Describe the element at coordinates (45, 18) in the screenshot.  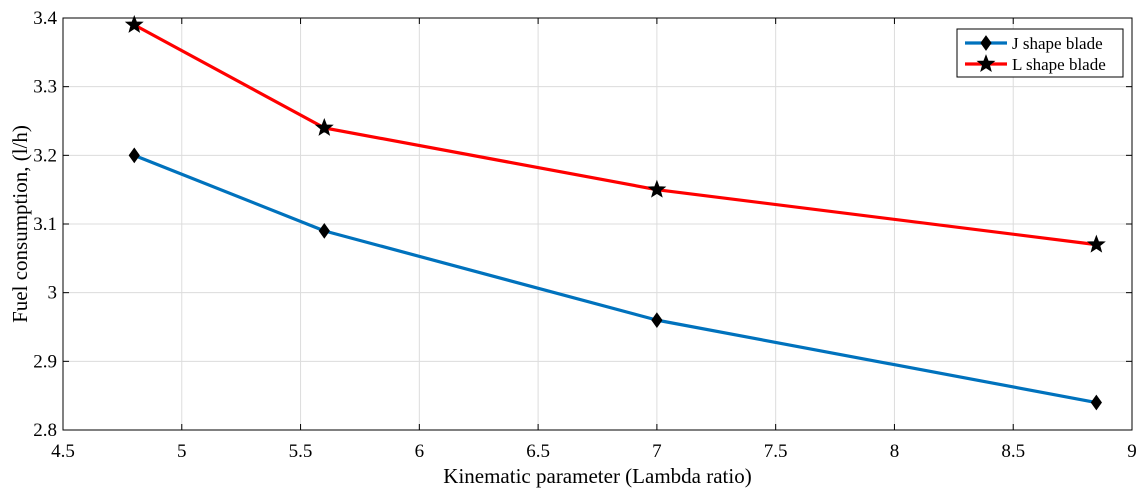
I see `y-tick-label: 3.4` at that location.